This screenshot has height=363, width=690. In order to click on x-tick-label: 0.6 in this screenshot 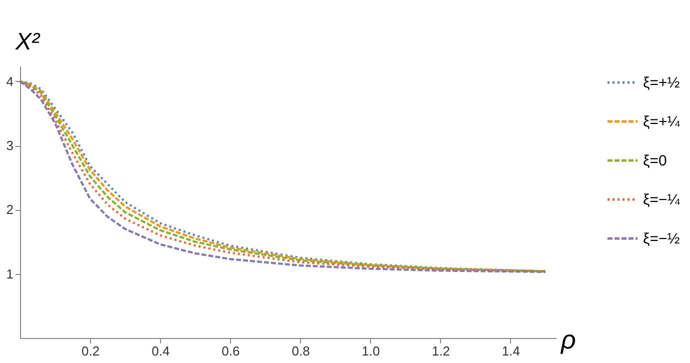, I will do `click(231, 351)`.